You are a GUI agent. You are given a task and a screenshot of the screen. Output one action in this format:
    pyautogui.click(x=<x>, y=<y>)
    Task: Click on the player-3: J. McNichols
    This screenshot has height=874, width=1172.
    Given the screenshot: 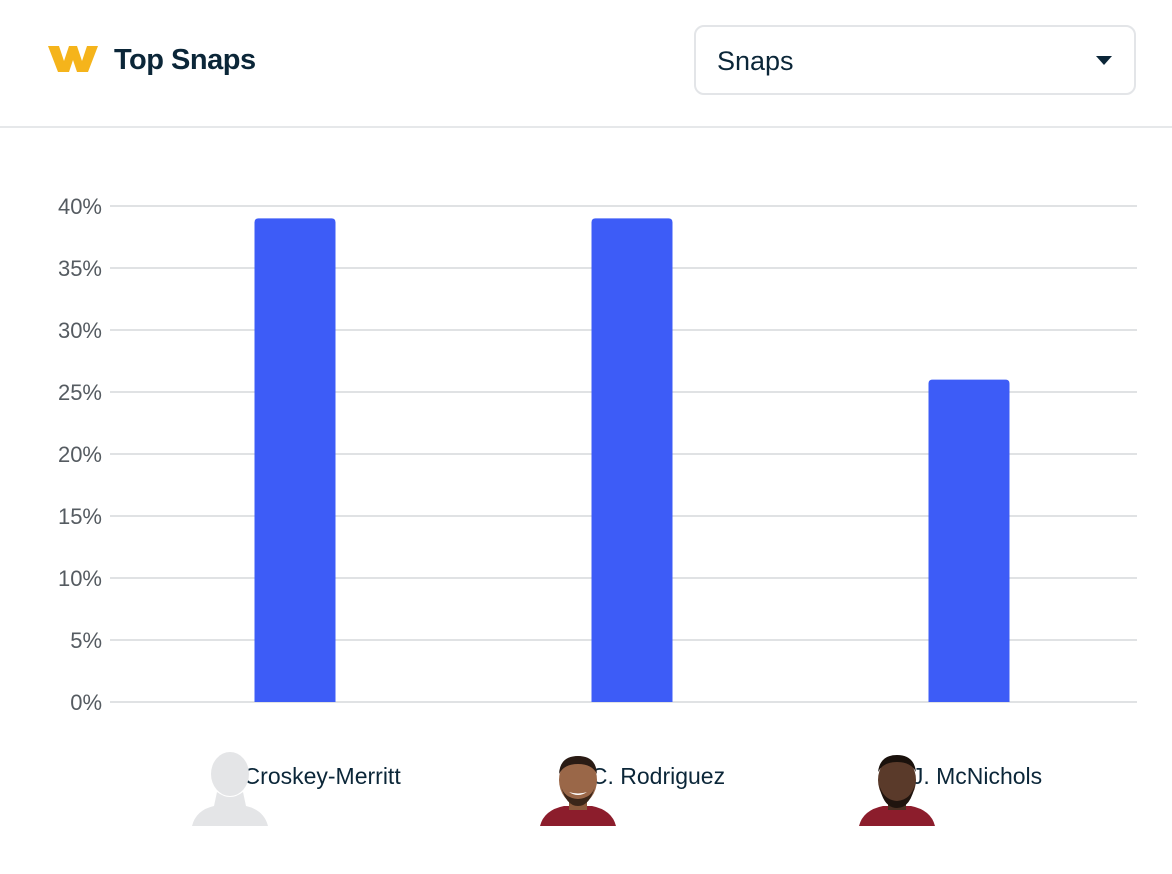 What is the action you would take?
    pyautogui.click(x=977, y=789)
    